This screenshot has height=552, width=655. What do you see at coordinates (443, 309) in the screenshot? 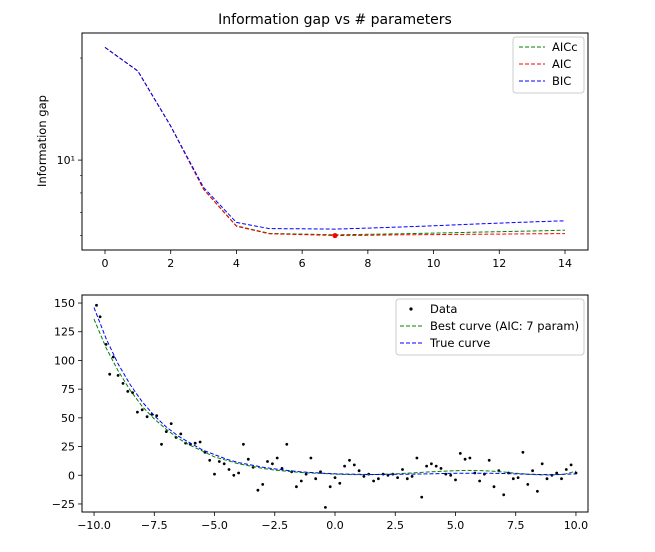
I see `legend-label: Data` at bounding box center [443, 309].